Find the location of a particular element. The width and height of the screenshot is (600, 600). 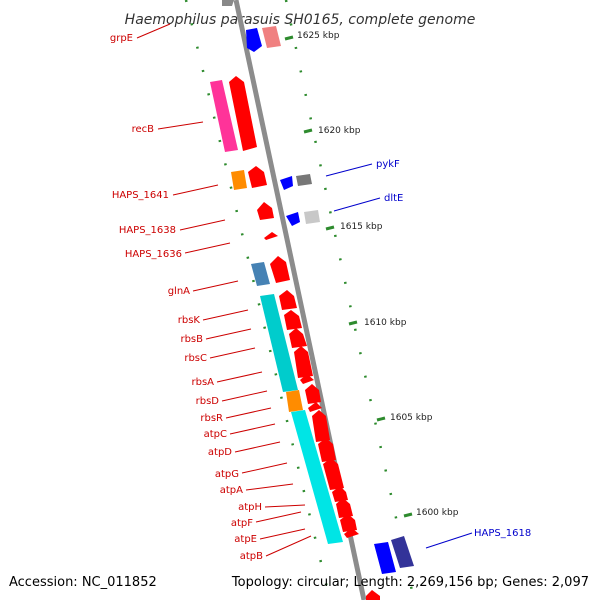

leader-atpH is located at coordinates (285, 506).